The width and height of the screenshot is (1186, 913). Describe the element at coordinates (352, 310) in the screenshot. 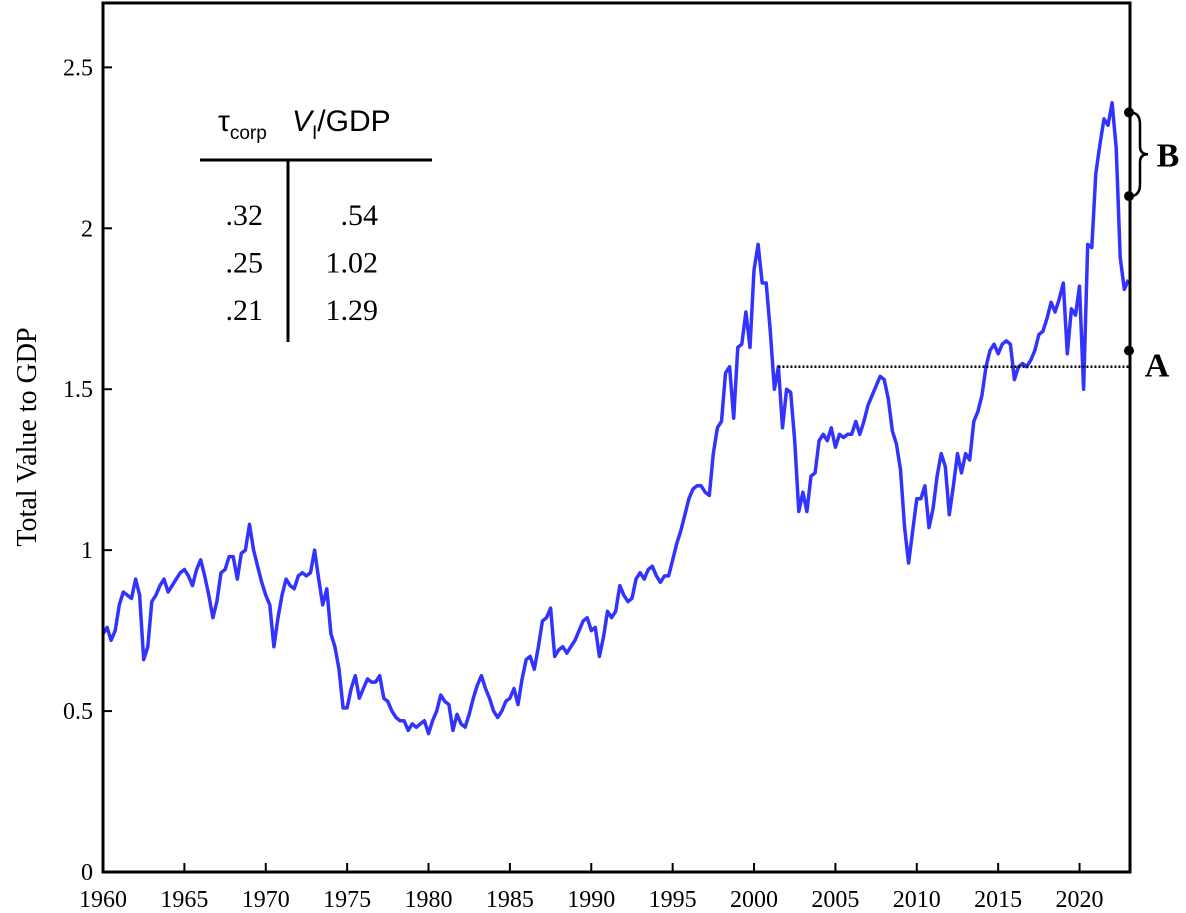

I see `table-cell: 1.29` at that location.